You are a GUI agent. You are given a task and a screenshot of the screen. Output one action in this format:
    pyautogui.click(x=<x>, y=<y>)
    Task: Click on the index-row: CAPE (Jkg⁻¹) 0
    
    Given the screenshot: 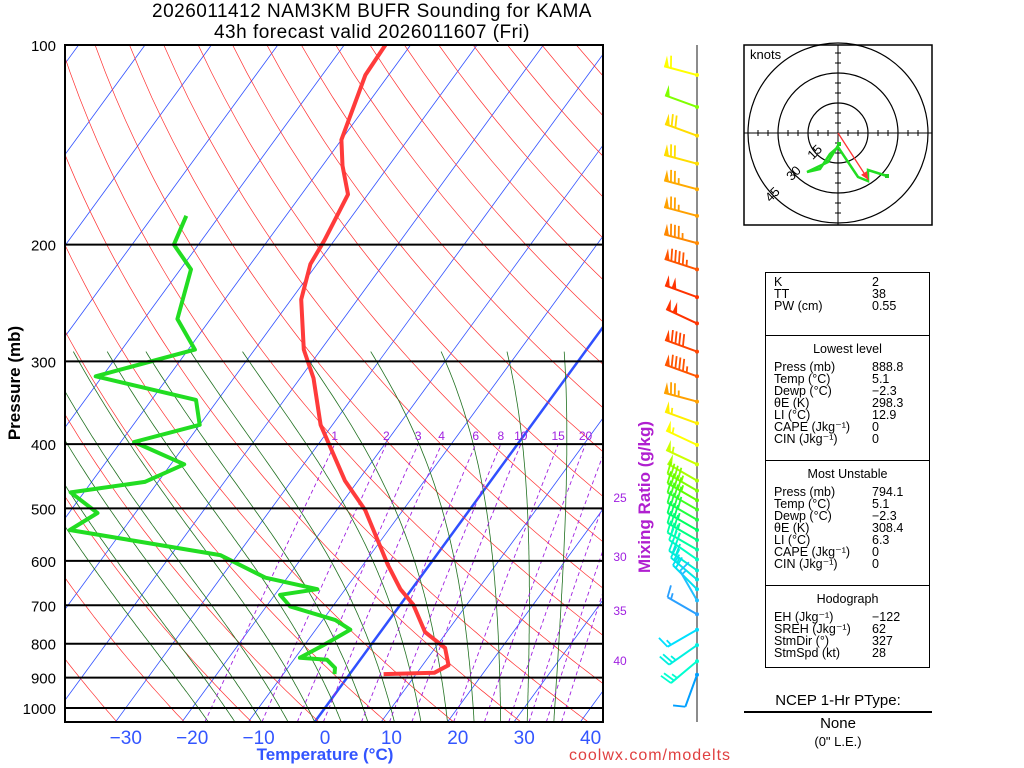 What is the action you would take?
    pyautogui.click(x=851, y=427)
    